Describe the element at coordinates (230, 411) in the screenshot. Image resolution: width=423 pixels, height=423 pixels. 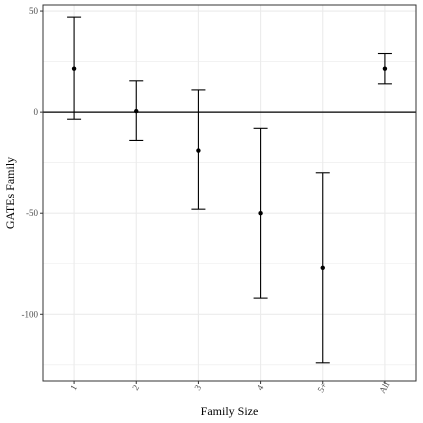
I see `x-axis-title: Family Size` at that location.